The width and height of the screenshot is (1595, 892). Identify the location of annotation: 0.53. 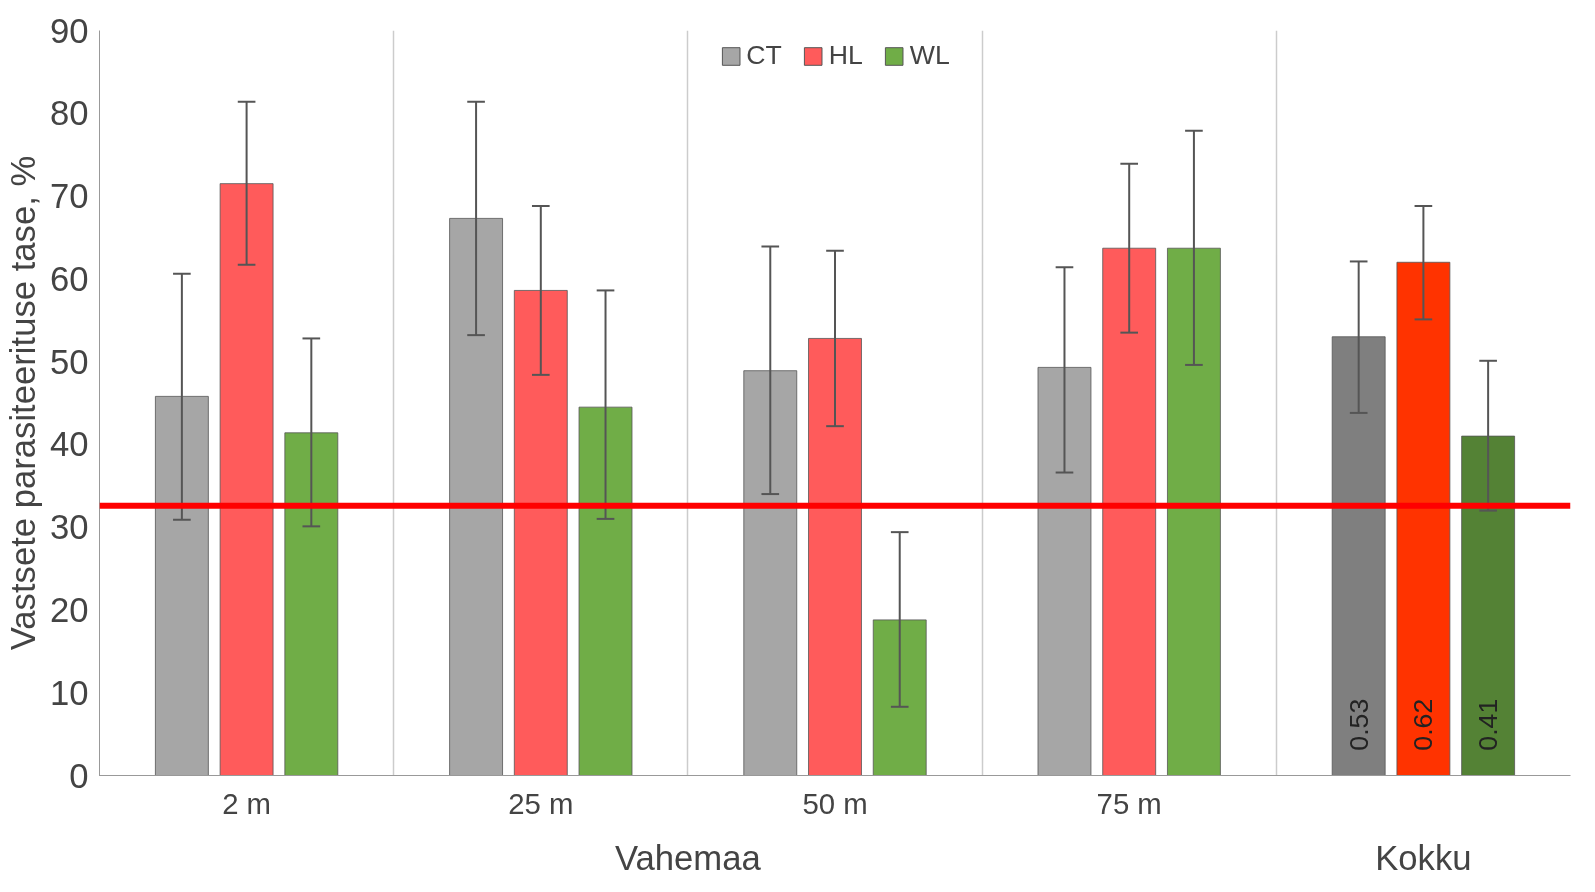
(1358, 724).